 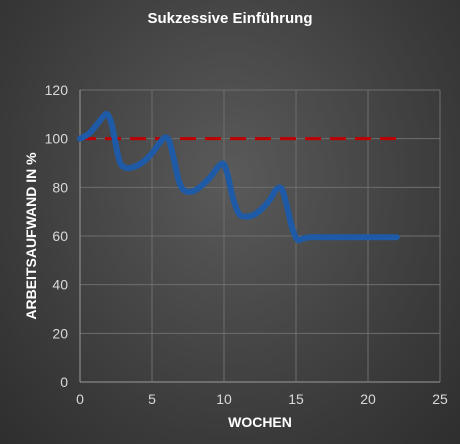 What do you see at coordinates (440, 399) in the screenshot?
I see `x-tick-label: 25` at bounding box center [440, 399].